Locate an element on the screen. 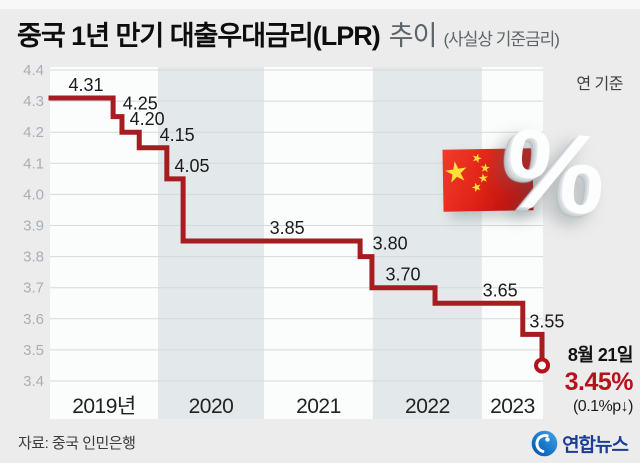 The width and height of the screenshot is (640, 463). page-title-note: (사실상 기준금리) is located at coordinates (501, 39).